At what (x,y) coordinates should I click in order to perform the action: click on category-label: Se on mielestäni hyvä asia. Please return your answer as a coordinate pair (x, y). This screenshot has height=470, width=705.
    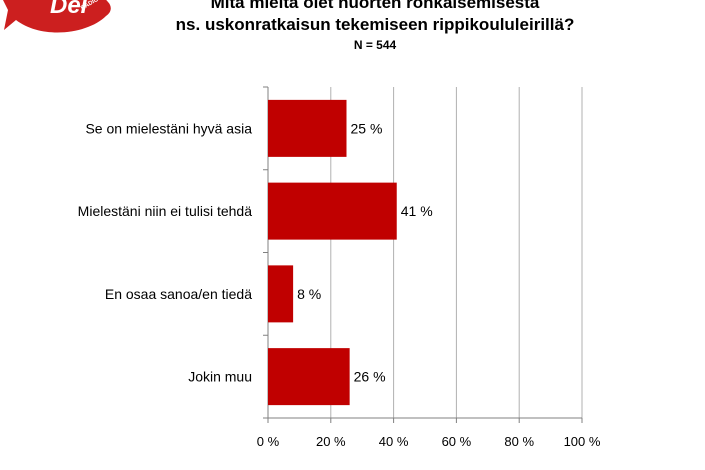
    Looking at the image, I should click on (168, 128).